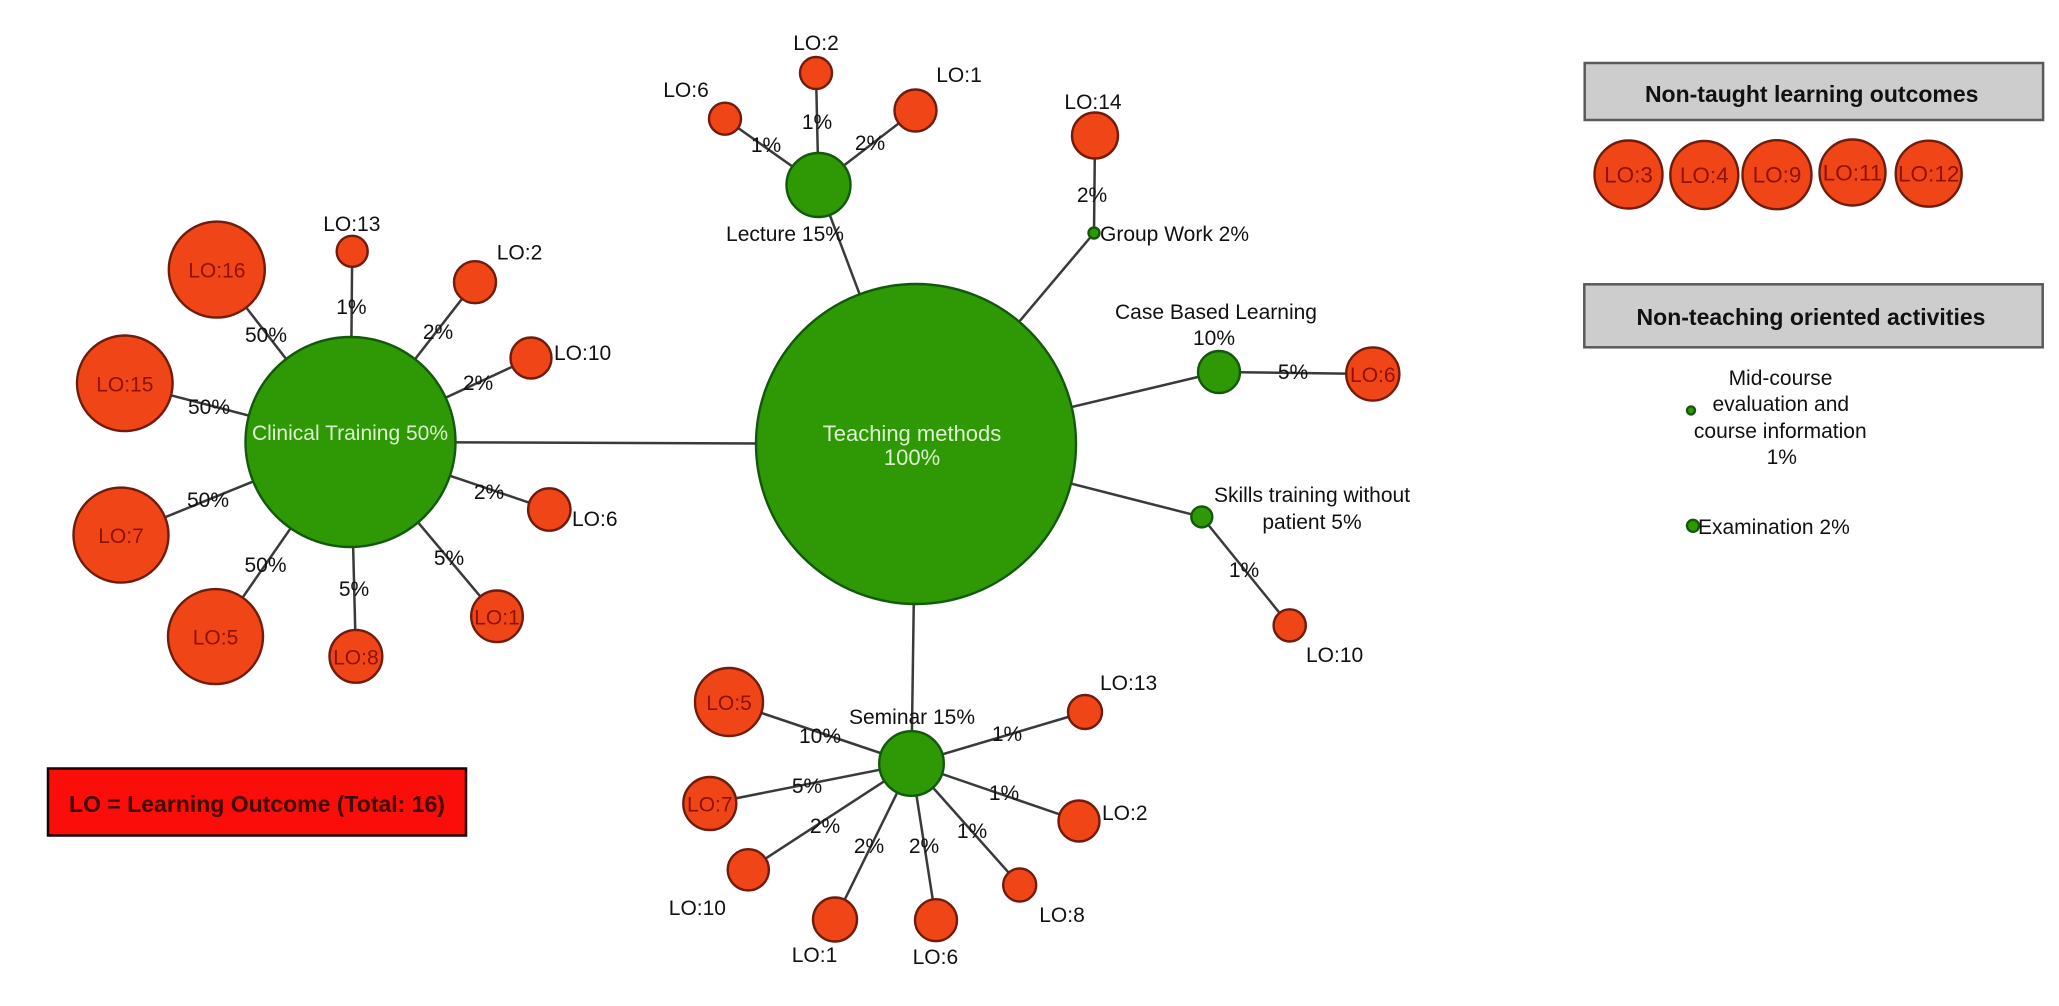 This screenshot has height=1006, width=2059. I want to click on svg-text:LO = Learning Outcome (Total:: LO = Learning Outcome (Total: 16), so click(257, 804).